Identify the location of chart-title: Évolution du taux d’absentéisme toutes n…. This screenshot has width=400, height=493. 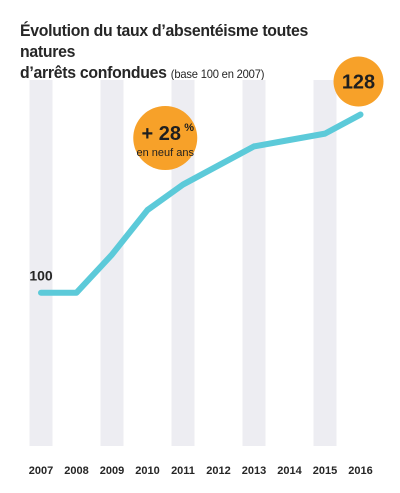
(192, 52).